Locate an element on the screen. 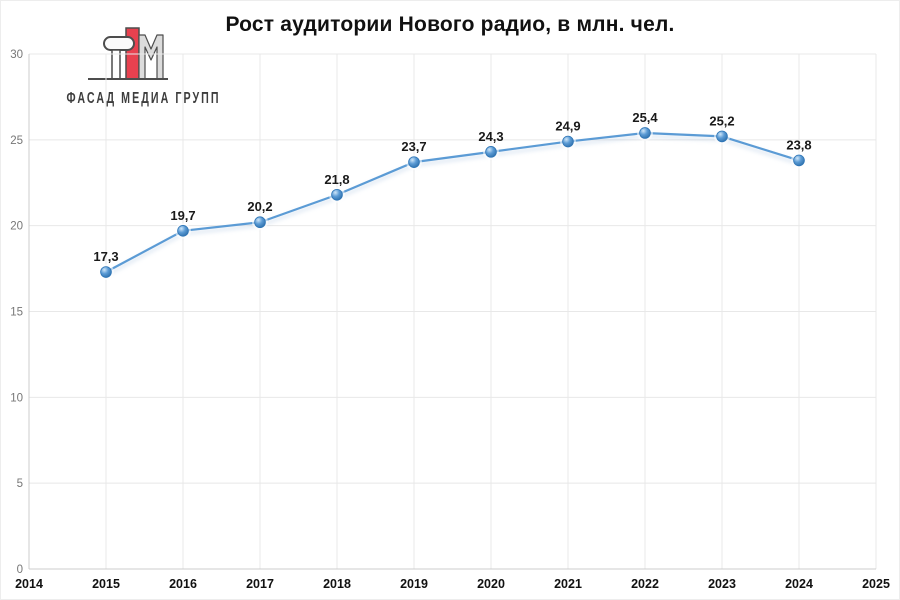  data-point-label: 23,8 is located at coordinates (798, 144).